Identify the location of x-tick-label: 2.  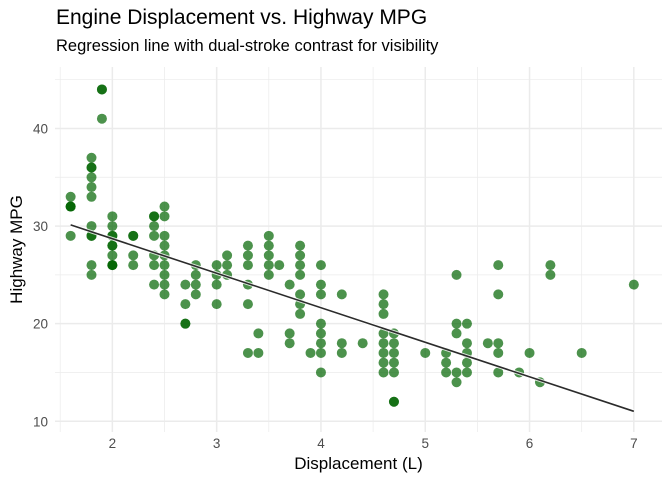
(113, 443).